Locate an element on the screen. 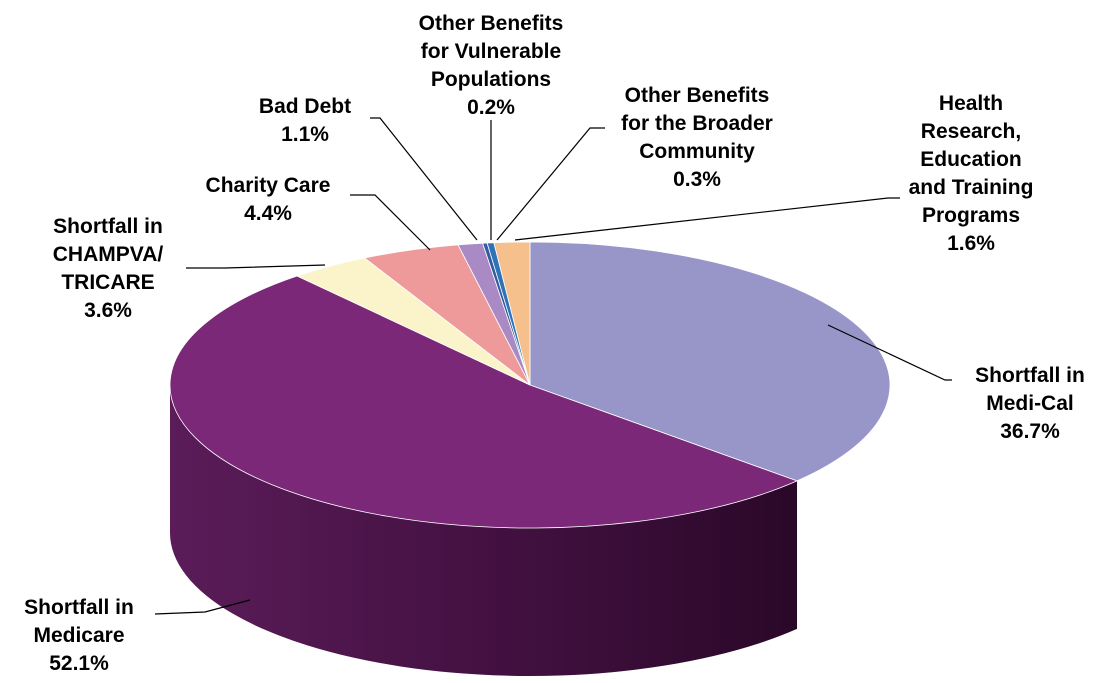 This screenshot has width=1106, height=683. label-shortfall-in-medicare: Shortfall in Medicare 52.1% is located at coordinates (79, 635).